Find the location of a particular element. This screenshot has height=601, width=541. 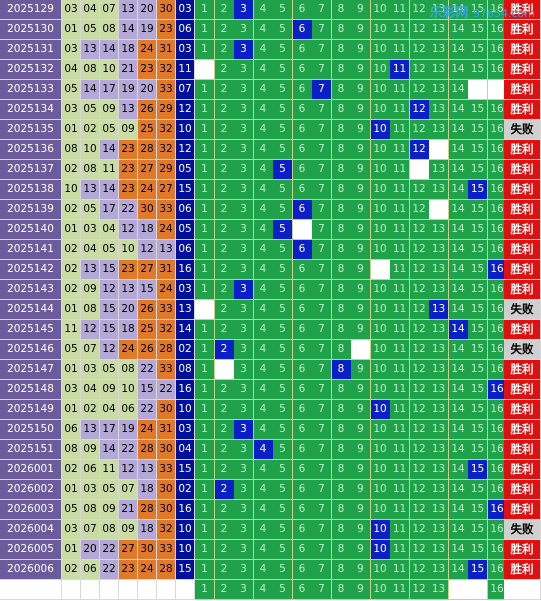

red-ball-cell: 23 is located at coordinates (128, 570).